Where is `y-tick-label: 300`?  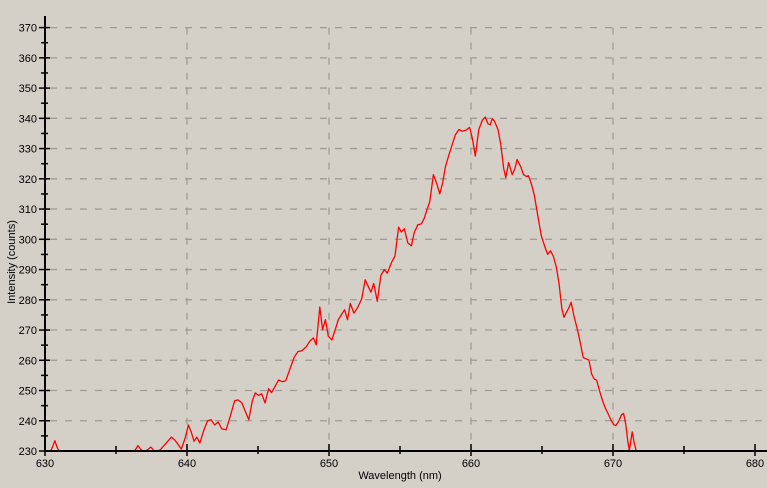
y-tick-label: 300 is located at coordinates (28, 240).